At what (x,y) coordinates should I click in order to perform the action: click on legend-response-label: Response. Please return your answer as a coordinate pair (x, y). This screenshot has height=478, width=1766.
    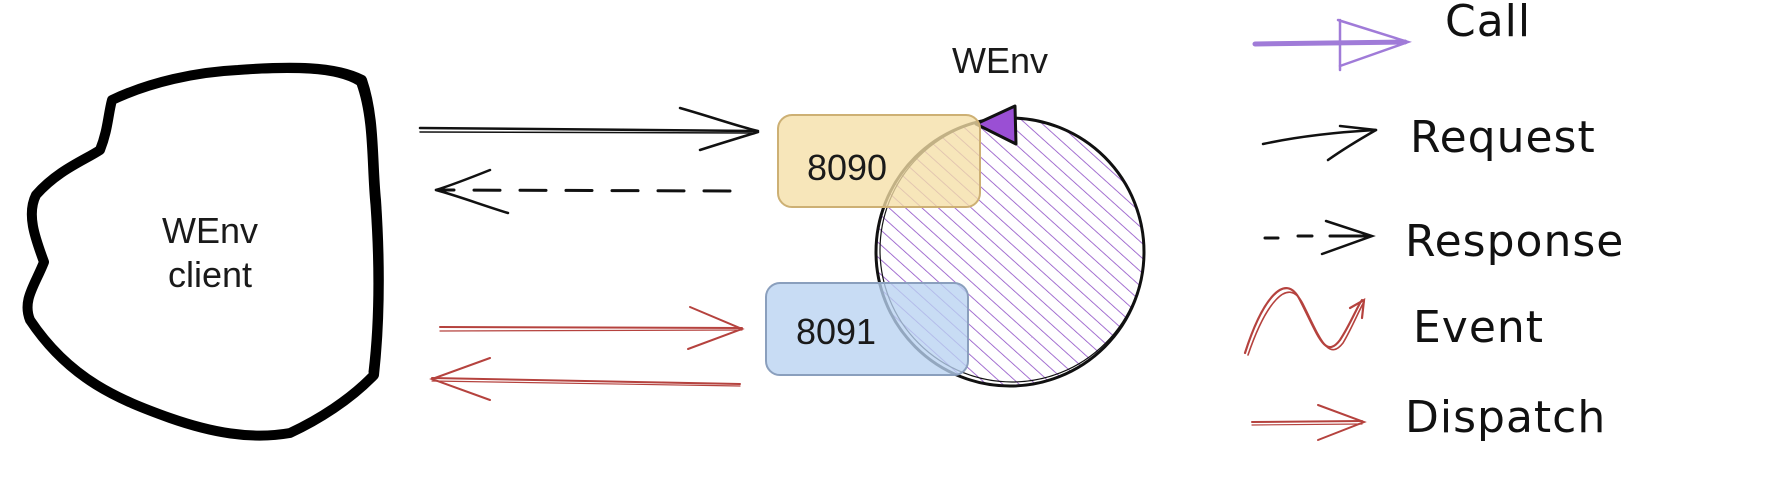
    Looking at the image, I should click on (1514, 241).